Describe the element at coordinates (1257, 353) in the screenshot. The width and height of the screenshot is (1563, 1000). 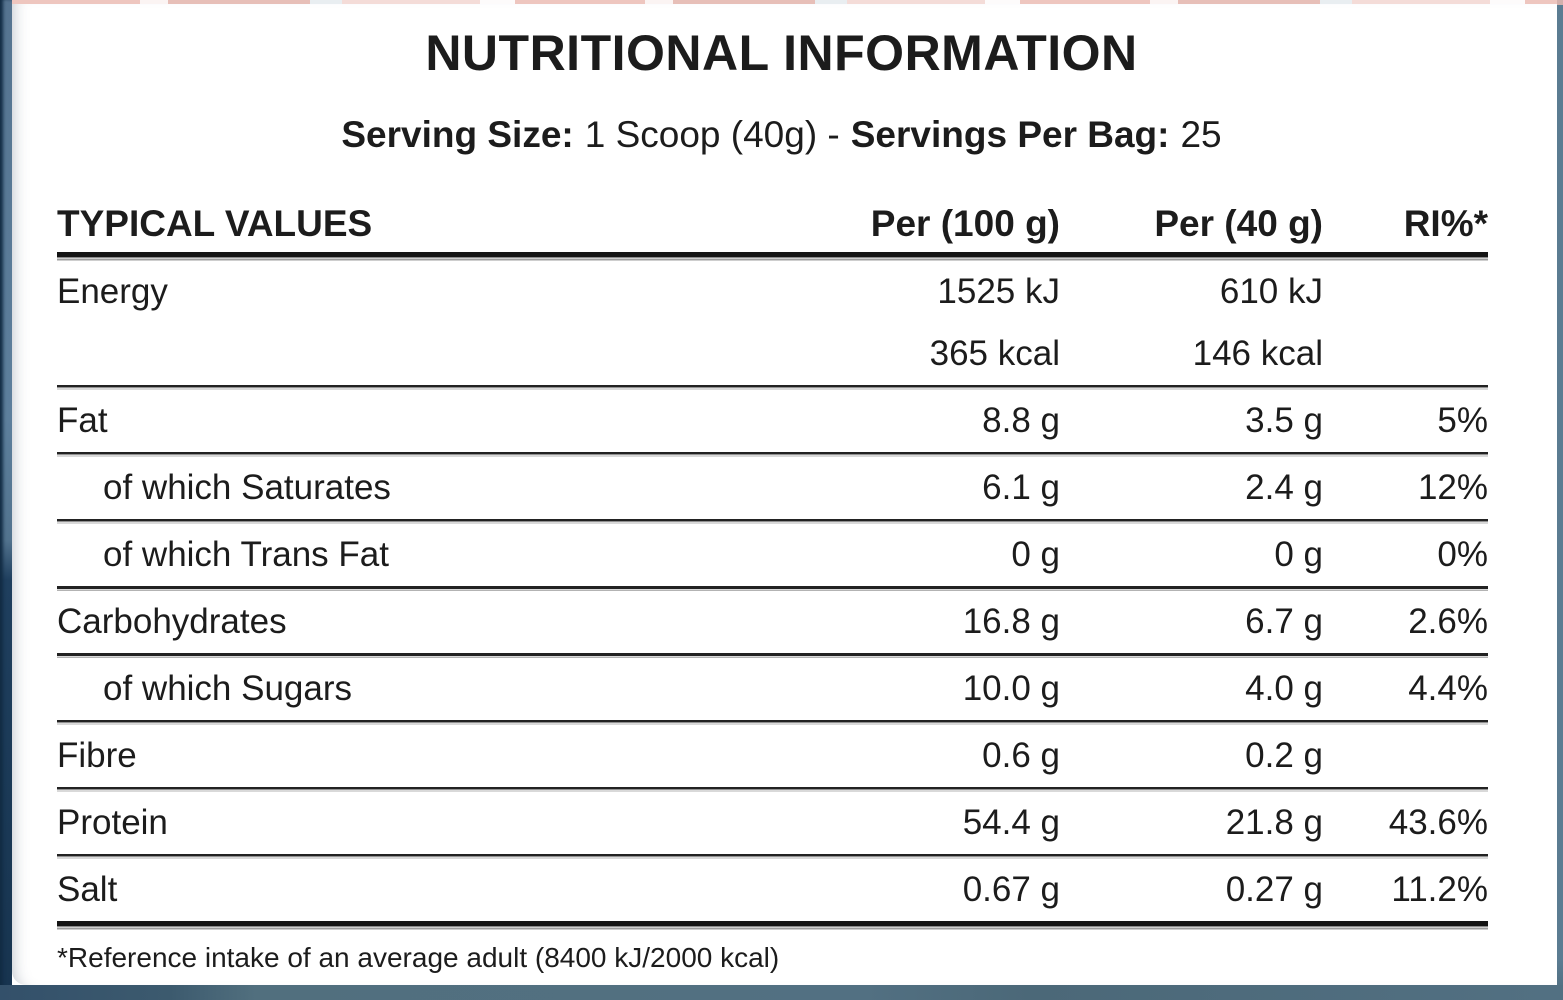
I see `value-per-40g: 146 kcal` at that location.